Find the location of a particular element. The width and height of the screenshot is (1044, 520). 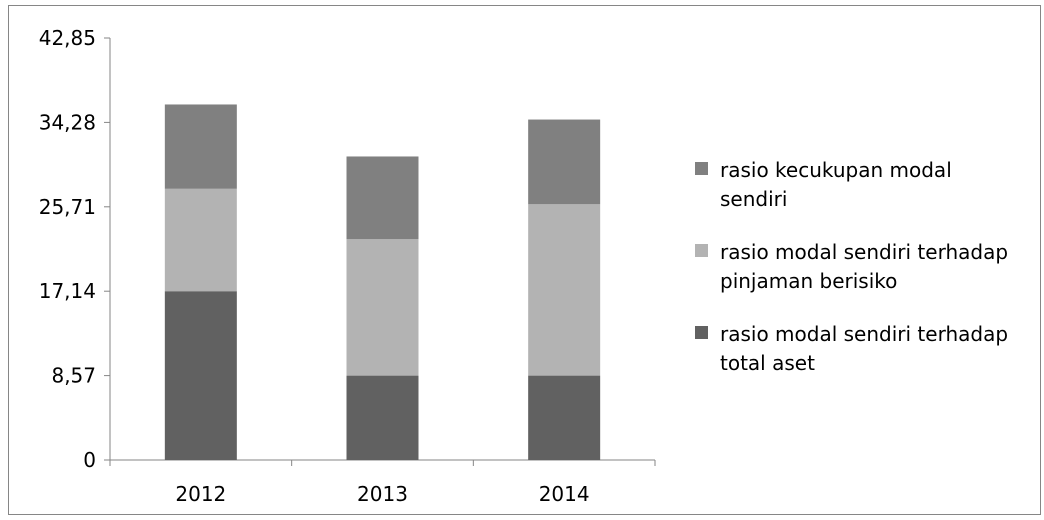

y-tick-label: 0 is located at coordinates (89, 460).